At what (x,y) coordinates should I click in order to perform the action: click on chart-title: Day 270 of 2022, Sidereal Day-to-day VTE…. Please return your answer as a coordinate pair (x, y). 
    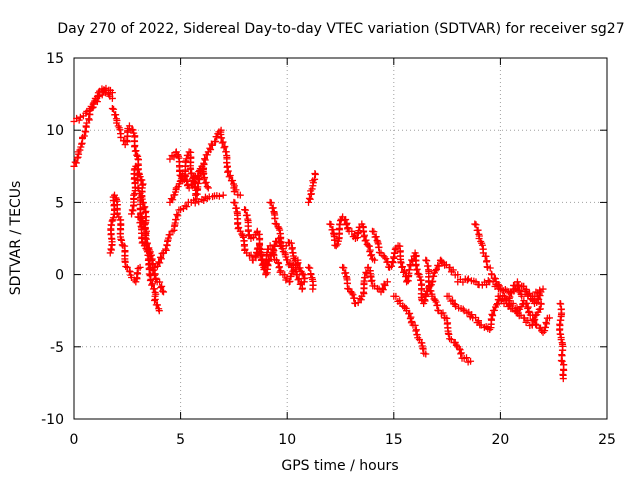
    Looking at the image, I should click on (340, 29).